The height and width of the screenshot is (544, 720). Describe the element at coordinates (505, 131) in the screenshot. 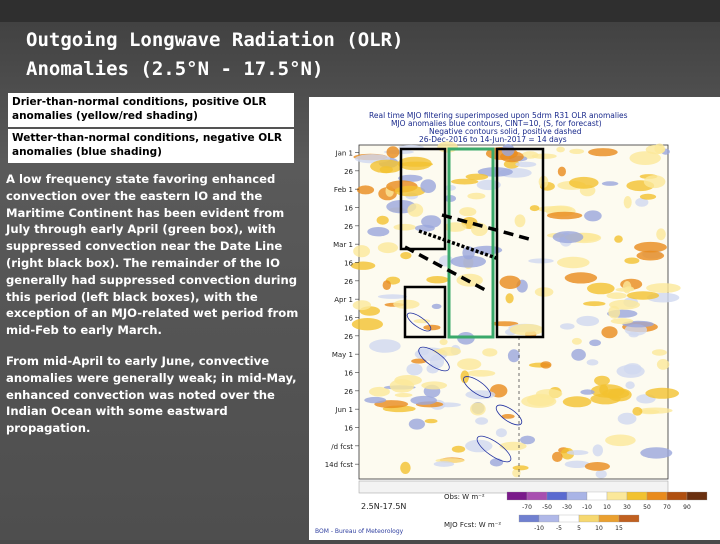

I see `figure-header-line-3: Negative contours solid, positive dashed` at that location.